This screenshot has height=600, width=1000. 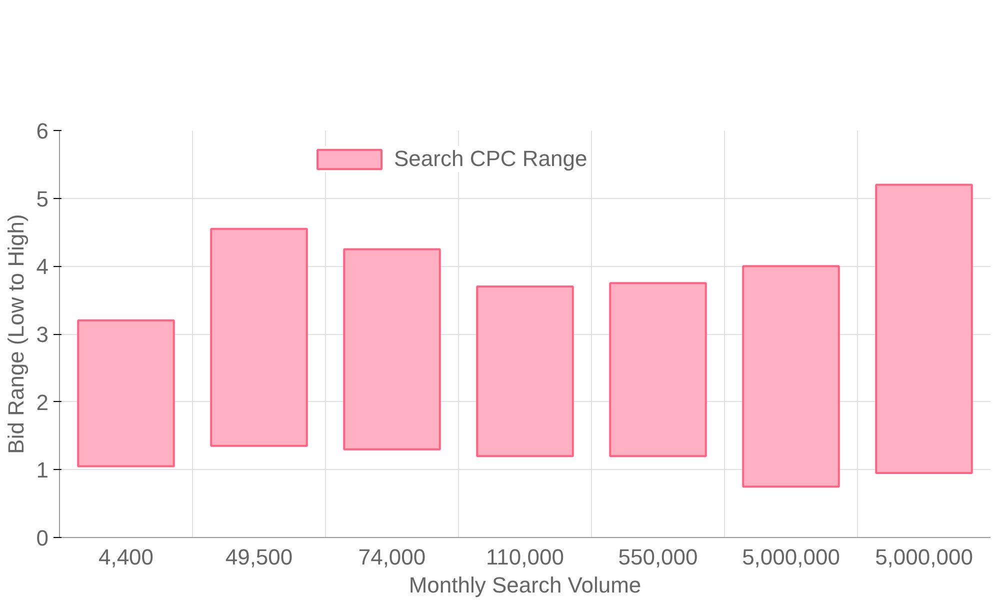 What do you see at coordinates (42, 470) in the screenshot?
I see `y-tick-label: 1` at bounding box center [42, 470].